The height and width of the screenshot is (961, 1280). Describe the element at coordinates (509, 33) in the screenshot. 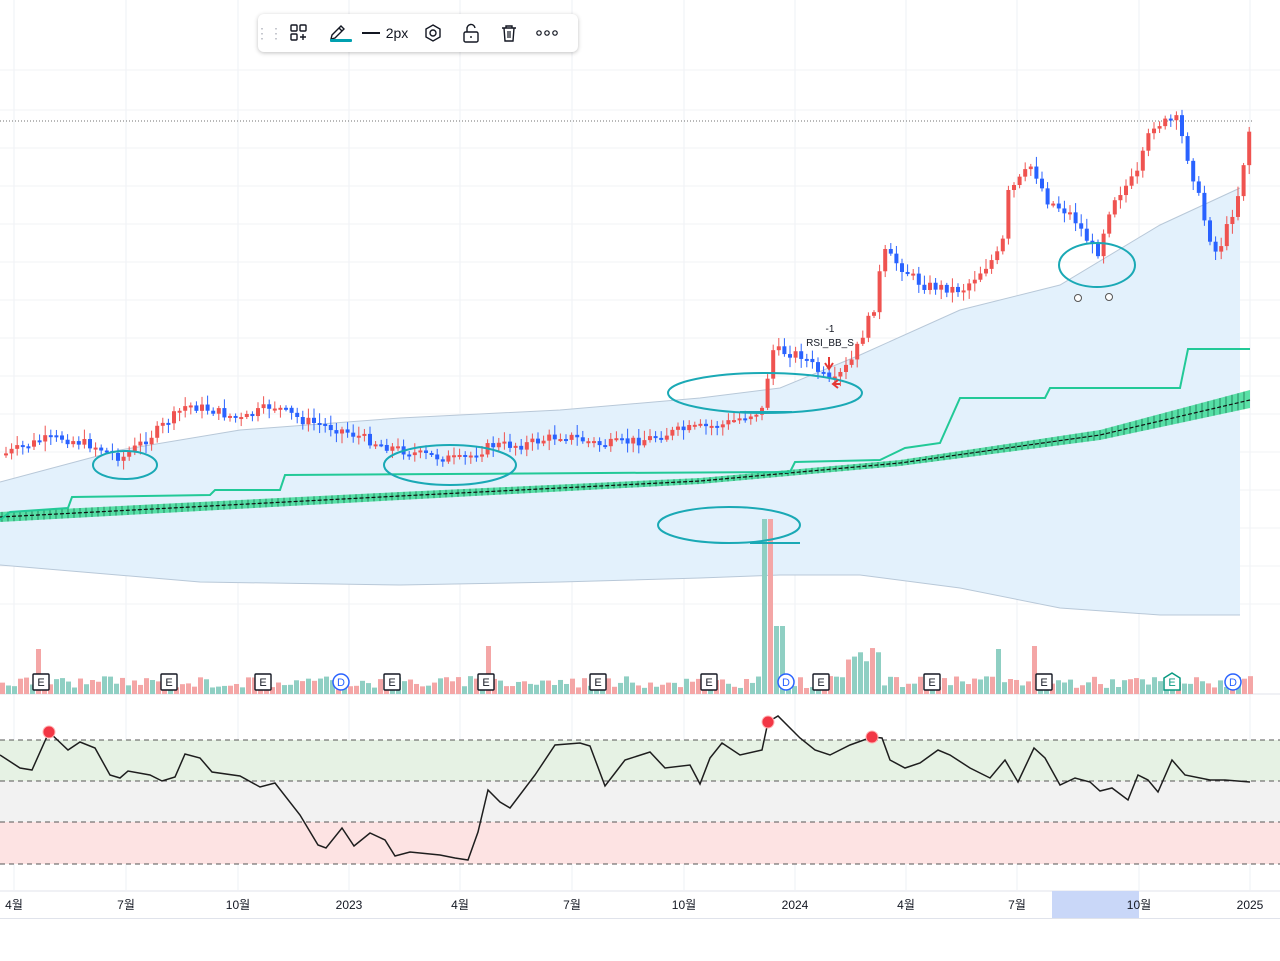

I see `trash-icon` at that location.